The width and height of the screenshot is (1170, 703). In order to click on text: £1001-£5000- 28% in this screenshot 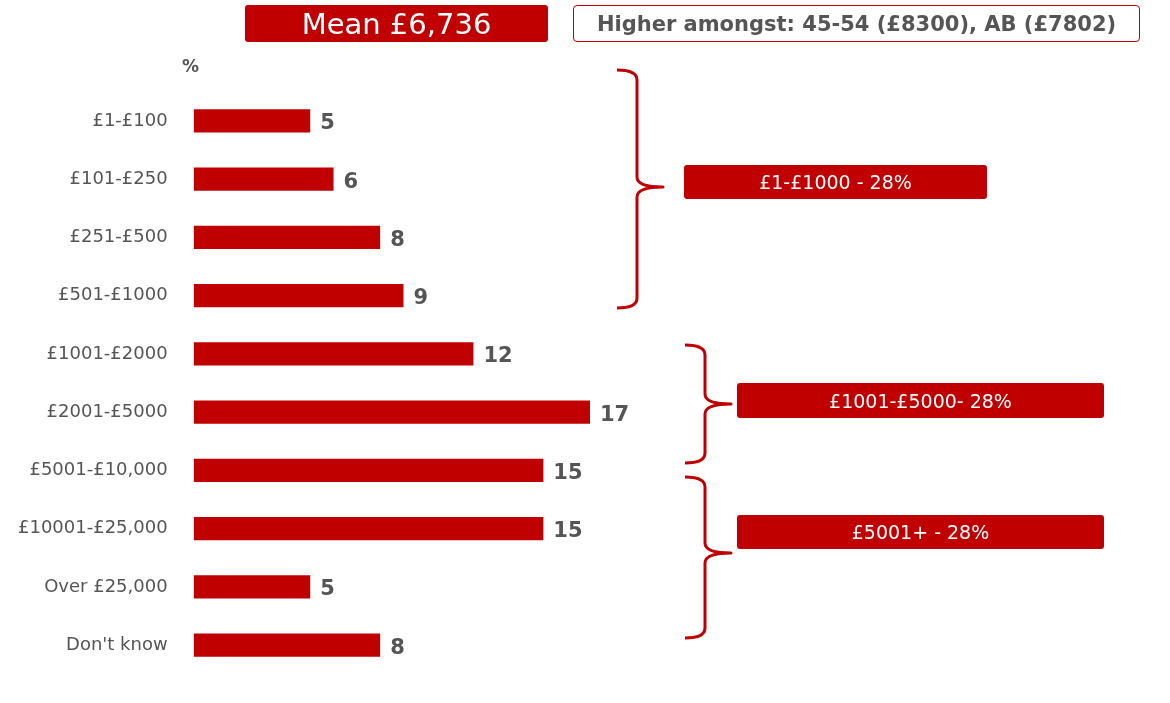, I will do `click(920, 400)`.